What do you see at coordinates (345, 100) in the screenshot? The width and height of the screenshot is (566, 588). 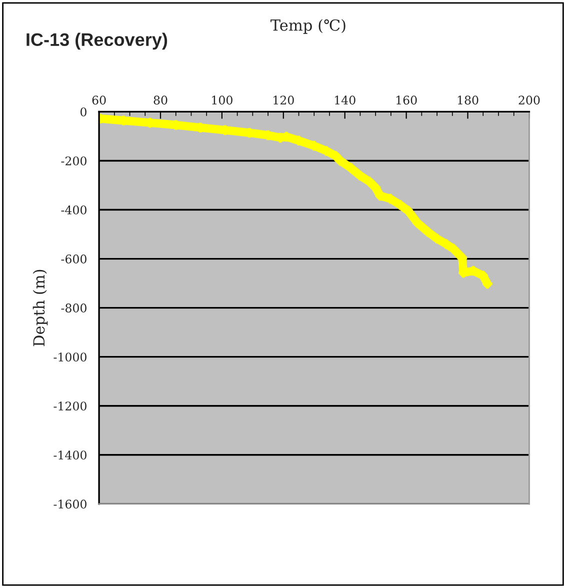 I see `x-tick-label: 140` at bounding box center [345, 100].